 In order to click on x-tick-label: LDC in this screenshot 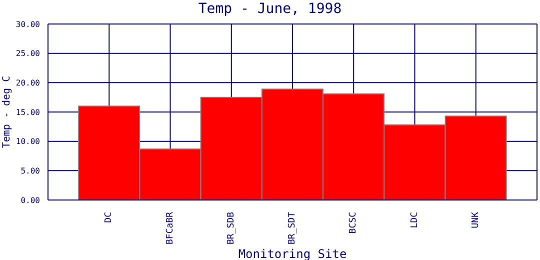, I will do `click(415, 220)`.